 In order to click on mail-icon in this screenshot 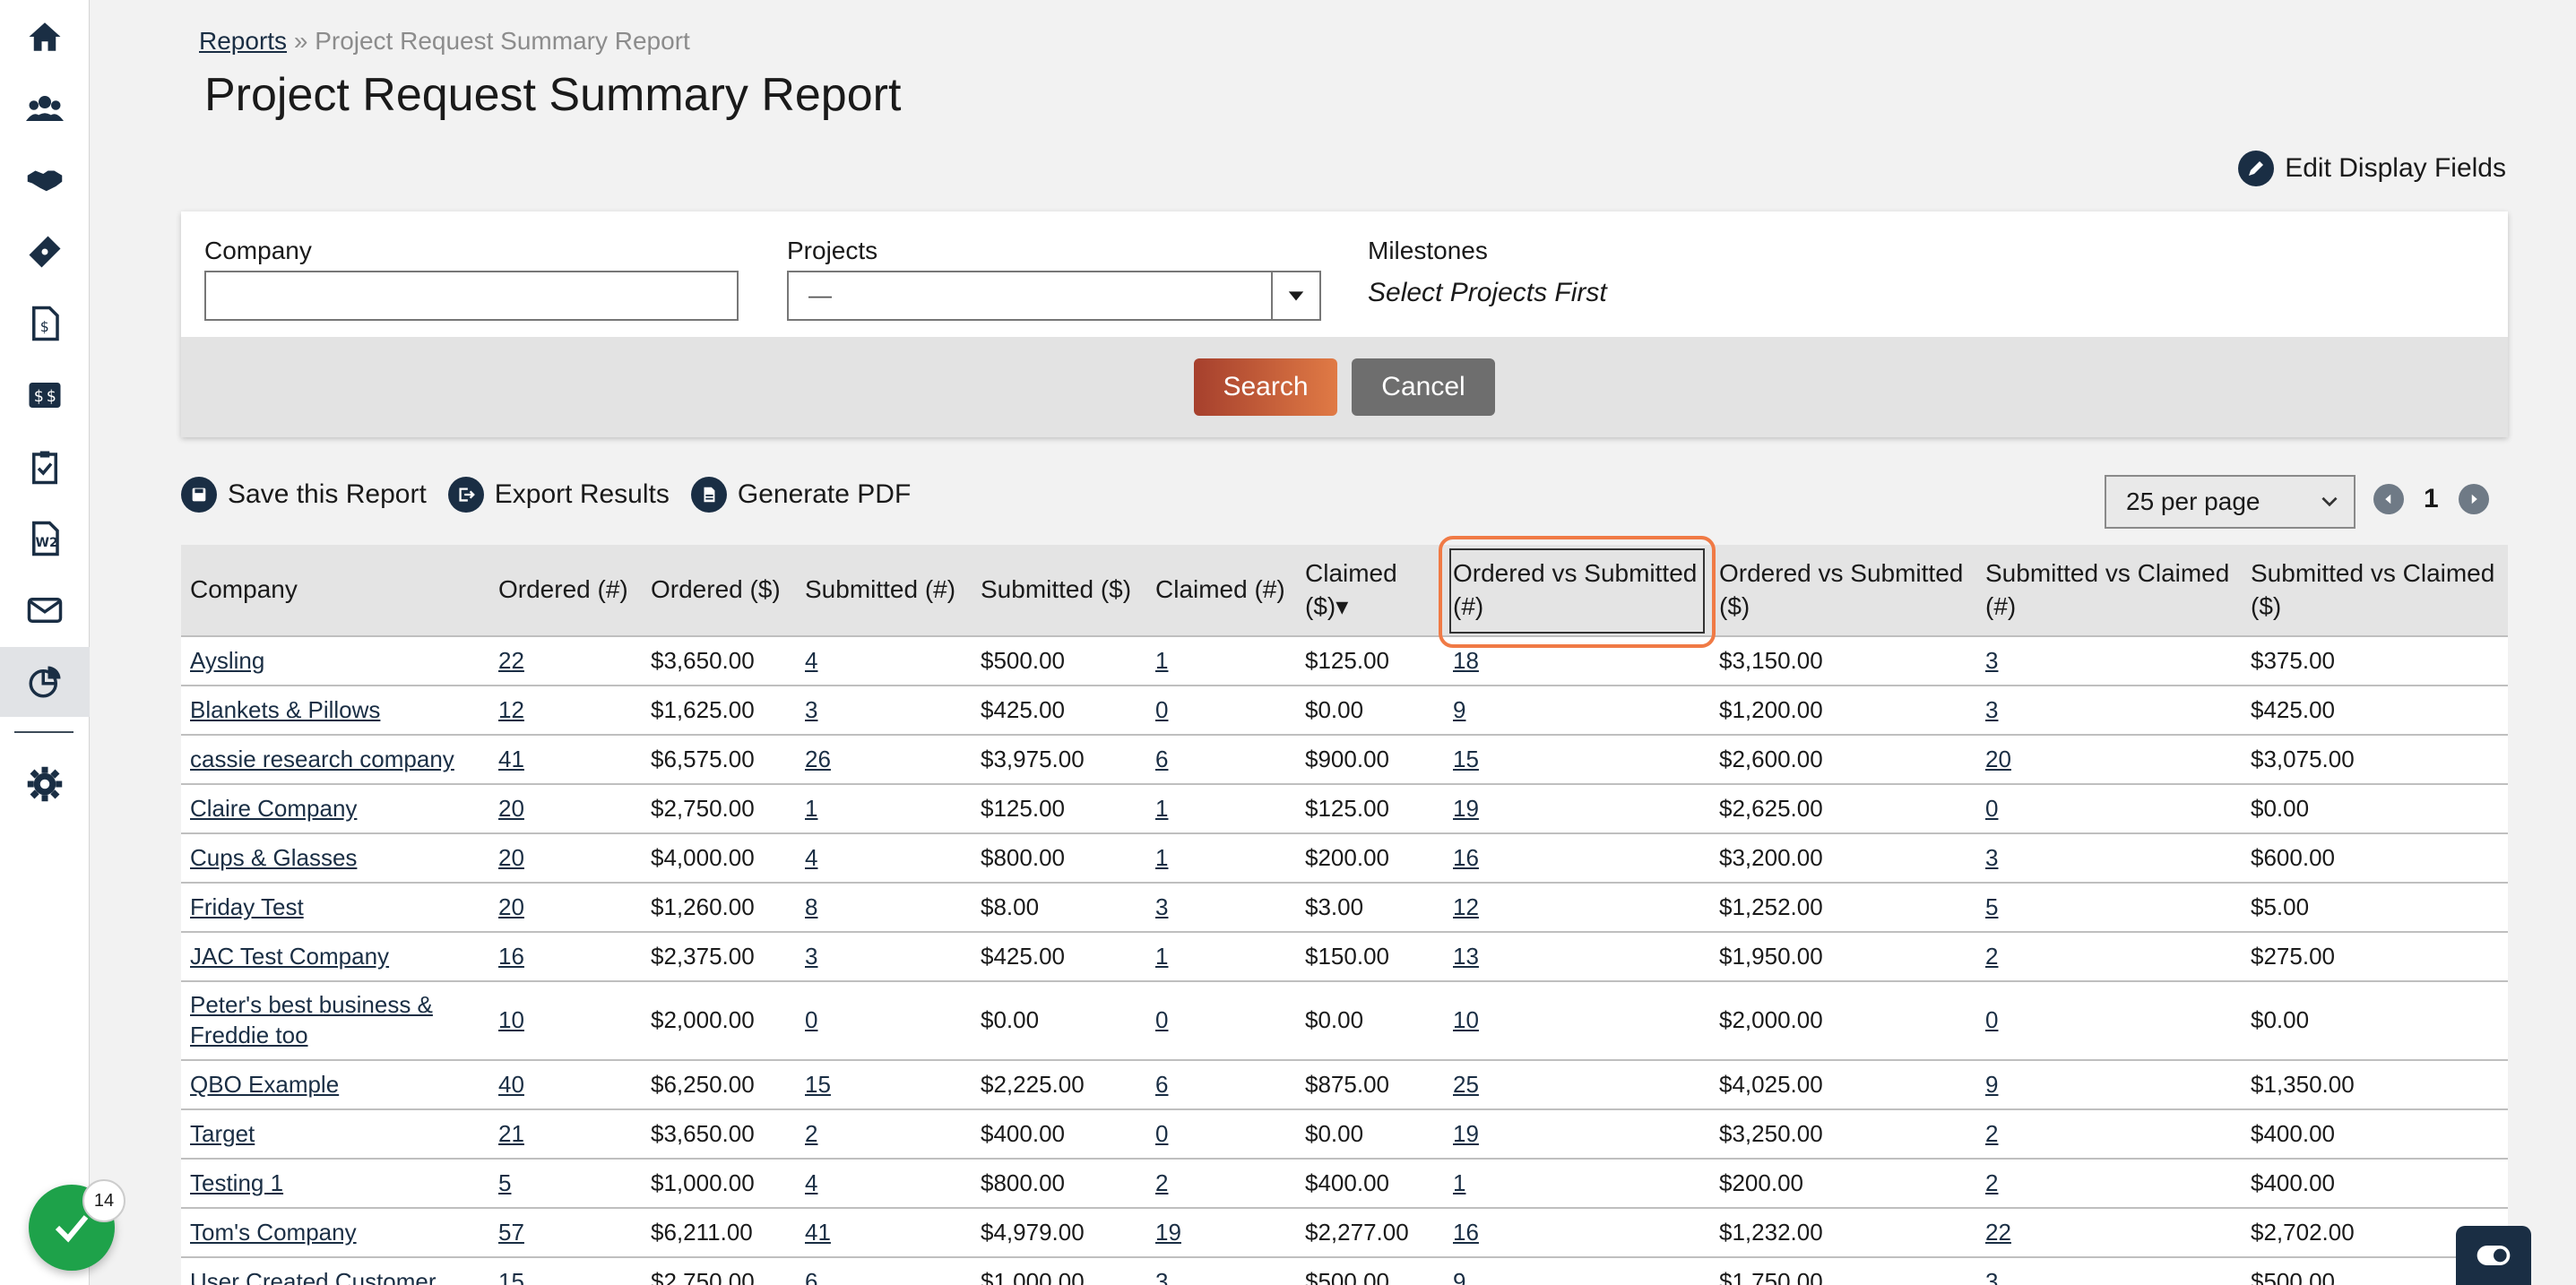, I will do `click(45, 610)`.